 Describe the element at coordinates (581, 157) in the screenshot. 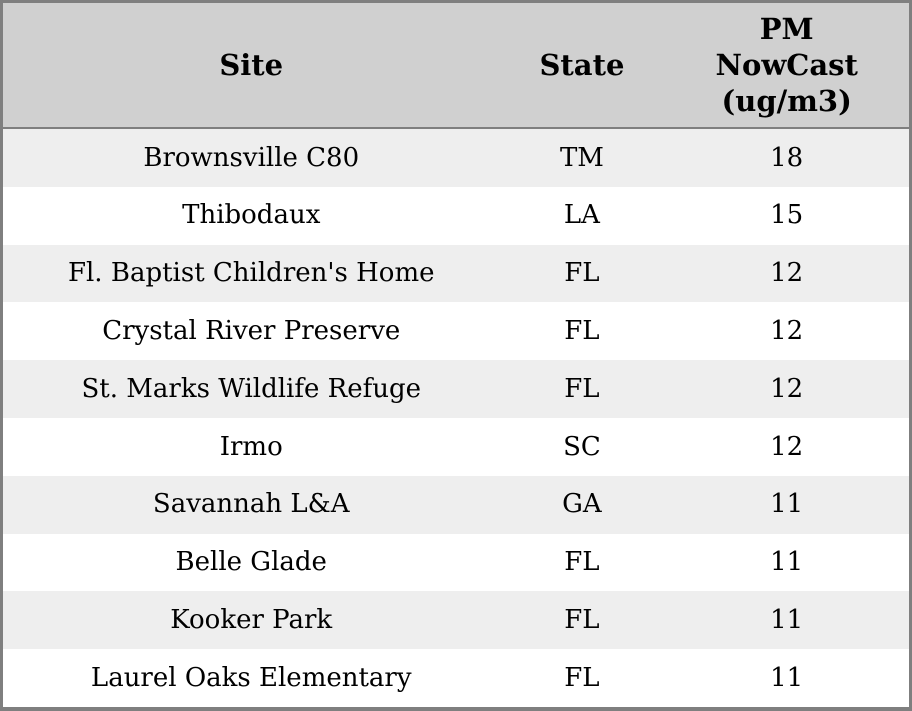

I see `state-cell: TM` at that location.